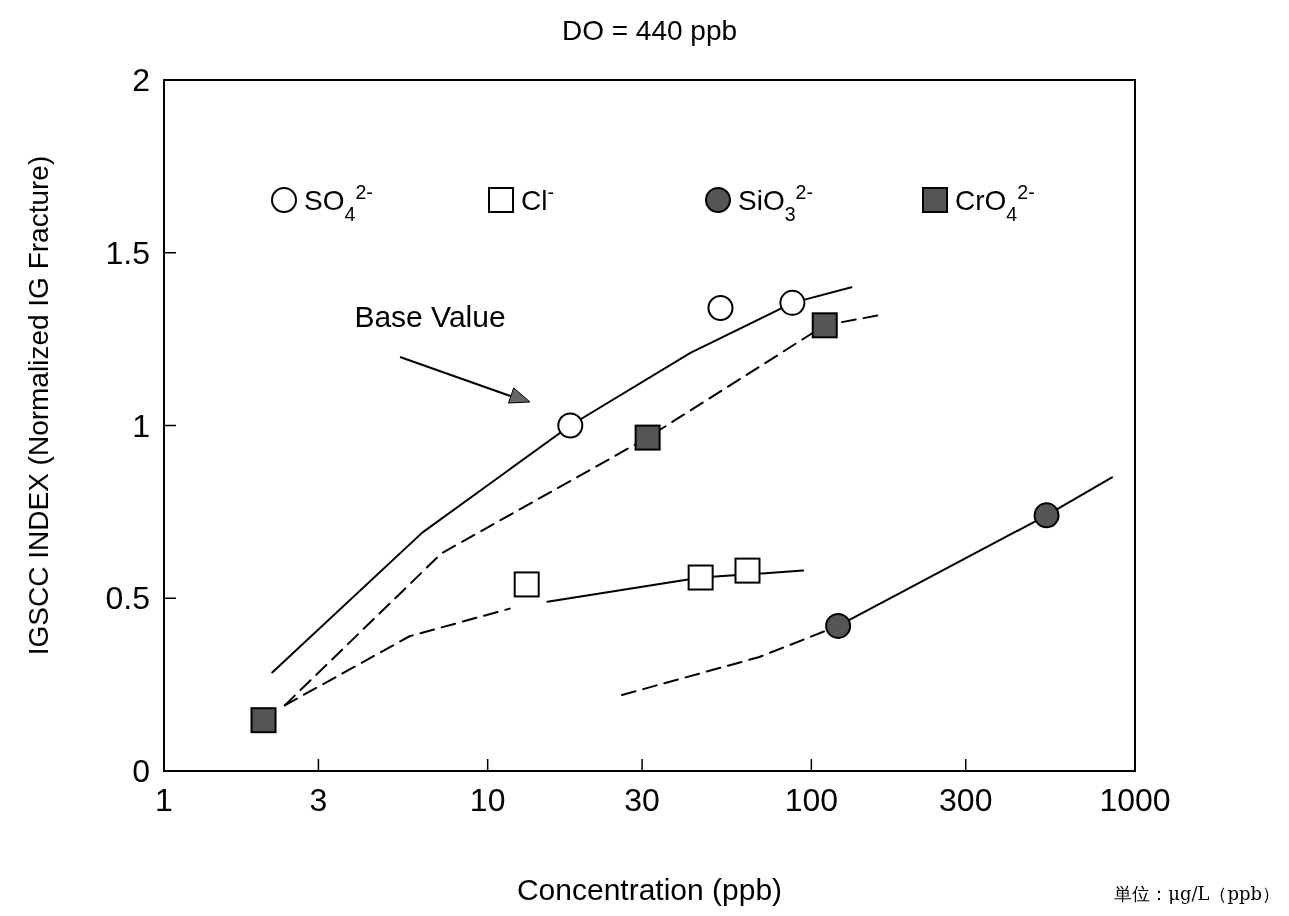 The height and width of the screenshot is (916, 1289). I want to click on text: 単位：μg/L（ppb）, so click(1197, 893).